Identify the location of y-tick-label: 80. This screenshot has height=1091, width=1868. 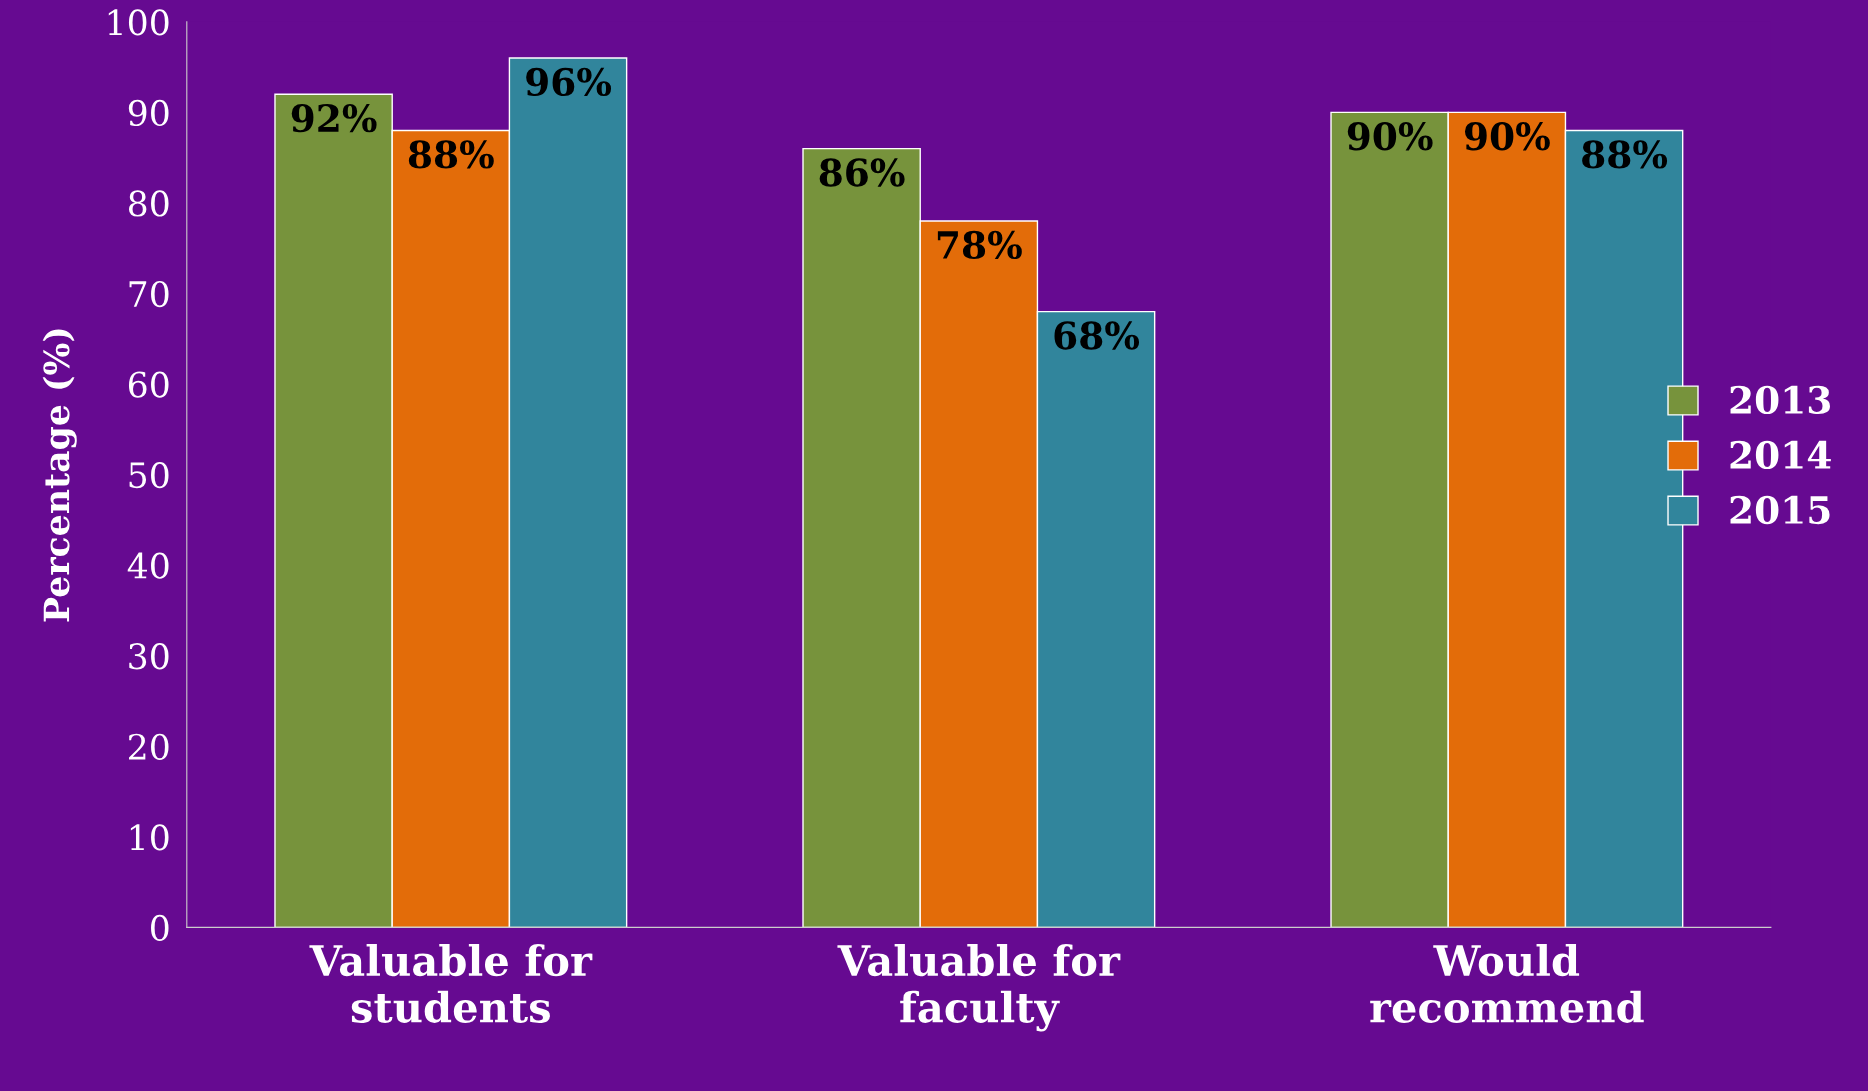
(148, 203).